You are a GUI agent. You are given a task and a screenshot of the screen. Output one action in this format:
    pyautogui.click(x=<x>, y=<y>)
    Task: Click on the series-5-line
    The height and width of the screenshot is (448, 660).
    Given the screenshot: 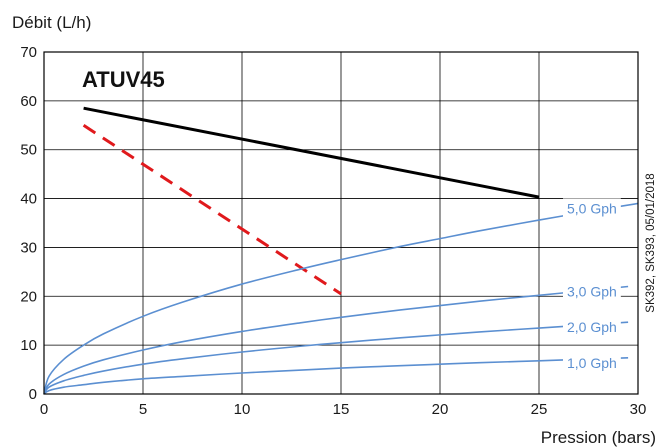 What is the action you would take?
    pyautogui.click(x=336, y=358)
    